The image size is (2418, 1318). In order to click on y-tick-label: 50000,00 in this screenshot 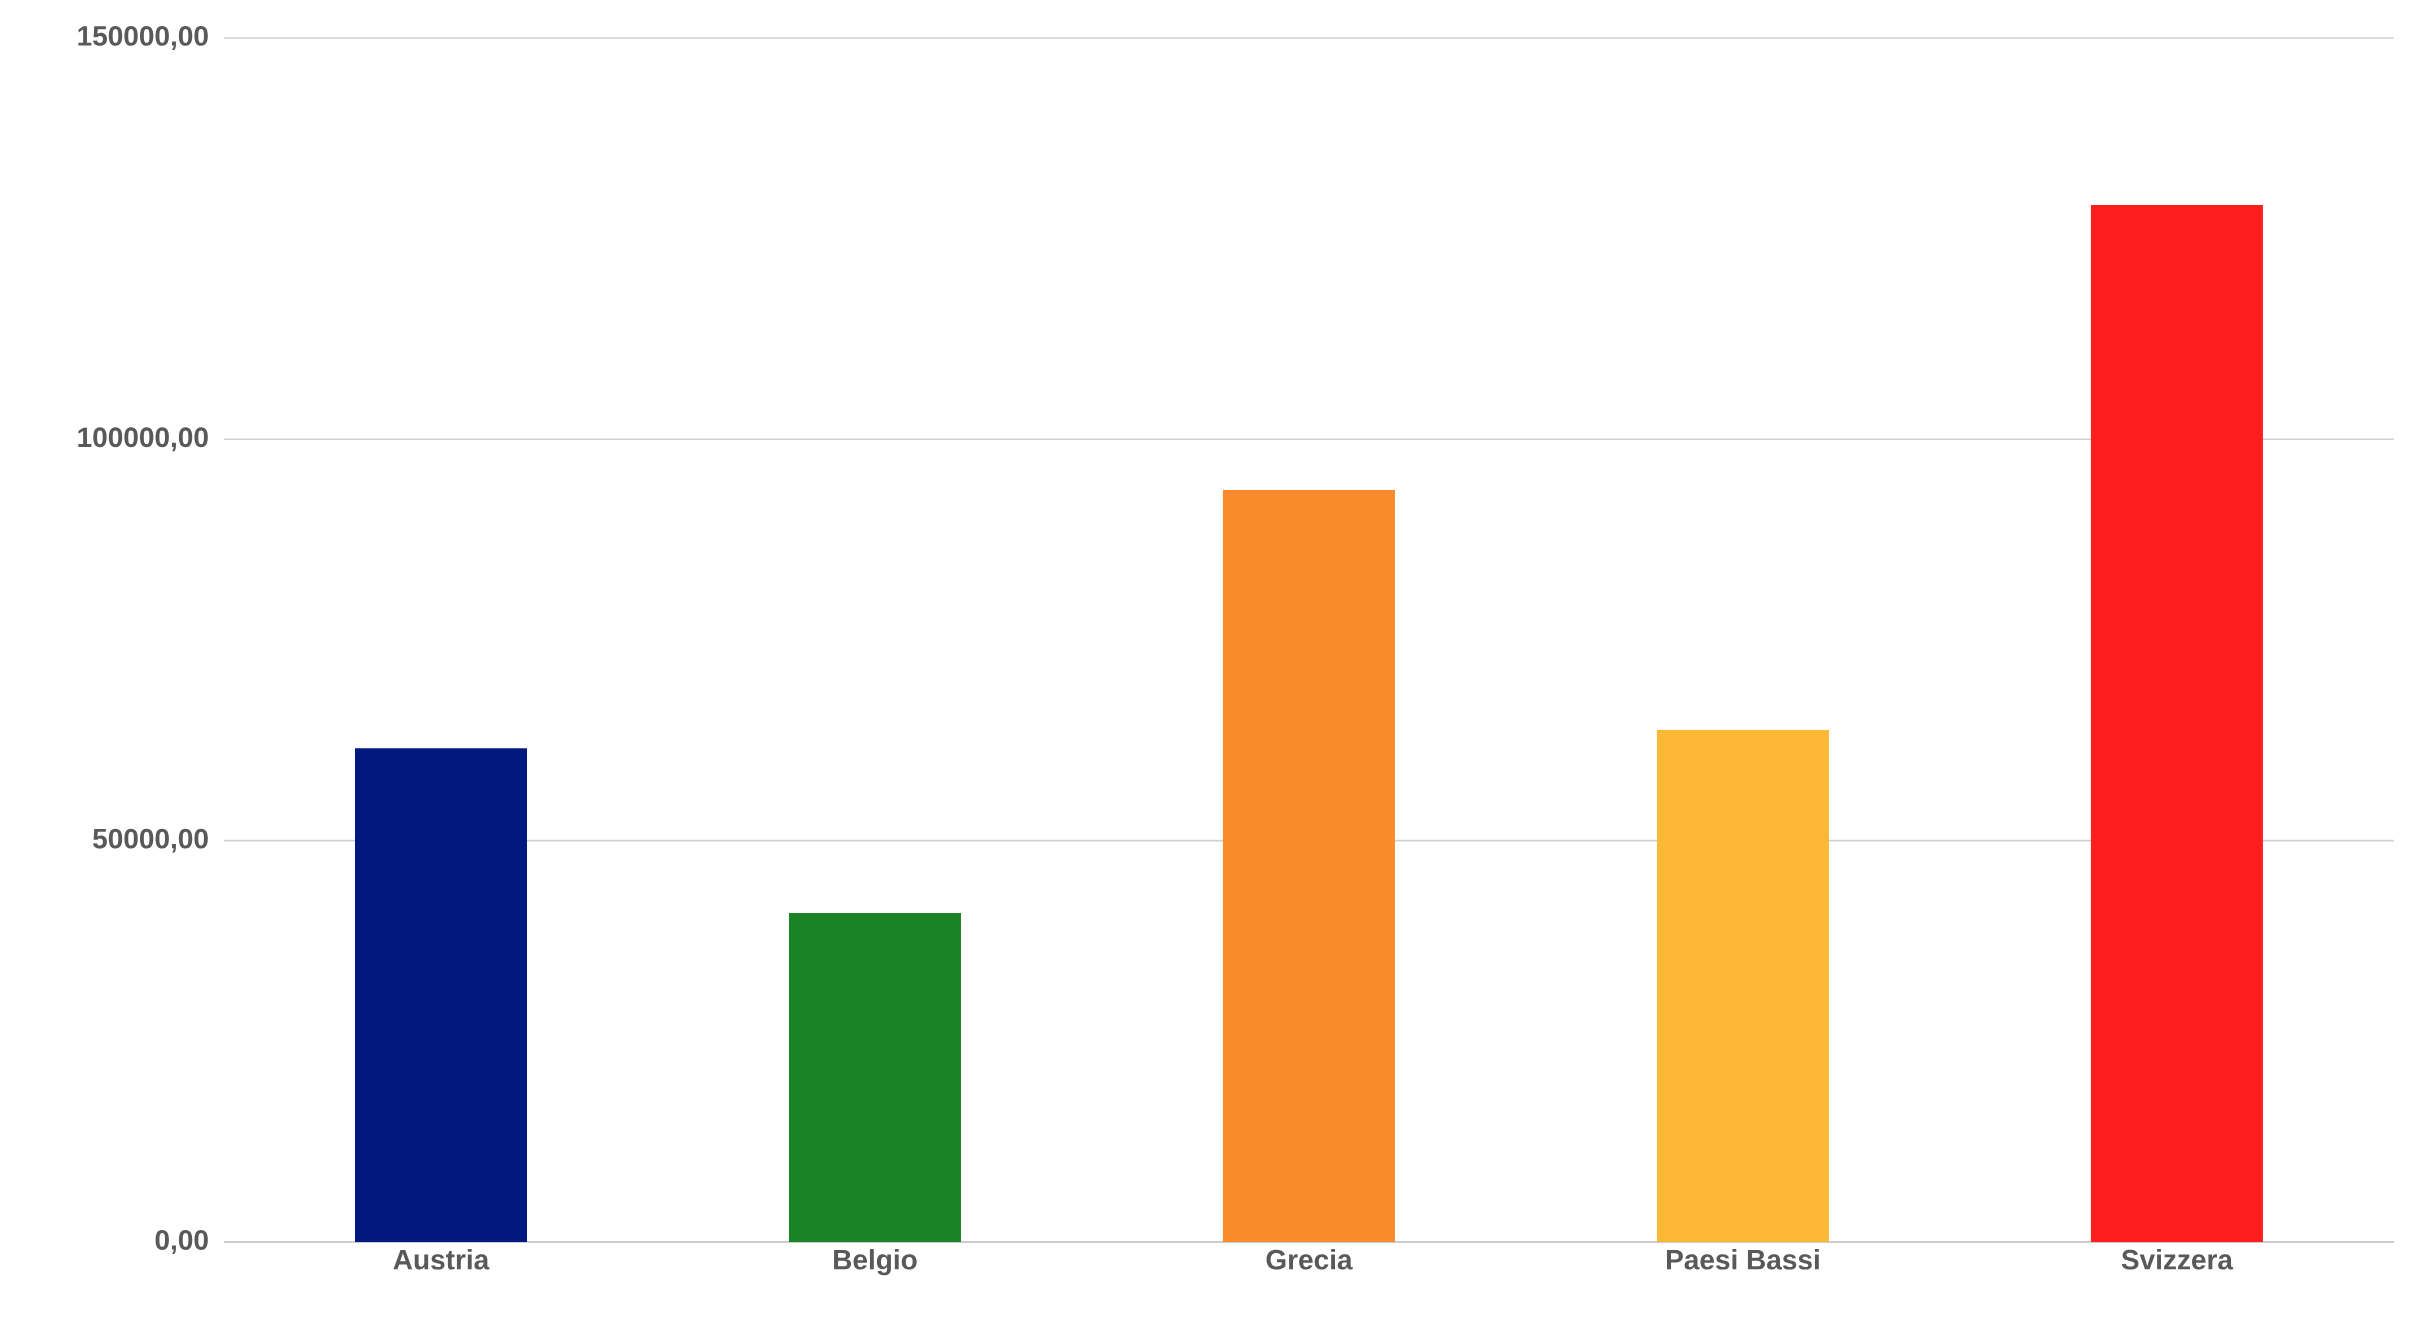, I will do `click(150, 840)`.